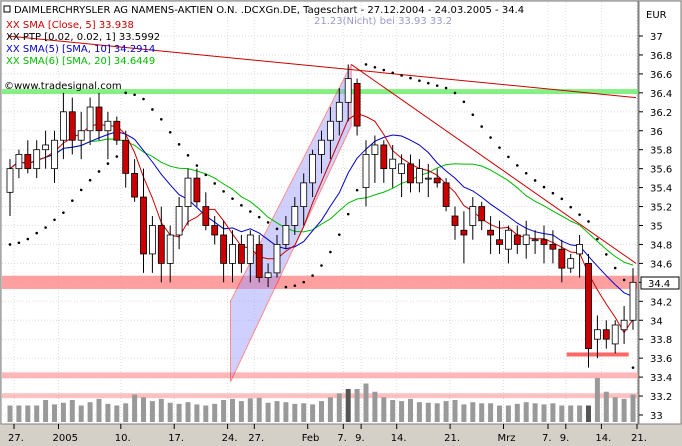  I want to click on legend-entry: XX SMA(5) [SMA, 10] 34.2914, so click(80, 49).